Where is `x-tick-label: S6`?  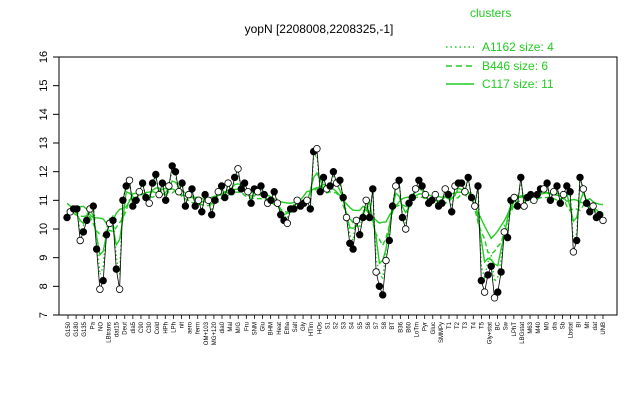 x-tick-label: S6 is located at coordinates (369, 325).